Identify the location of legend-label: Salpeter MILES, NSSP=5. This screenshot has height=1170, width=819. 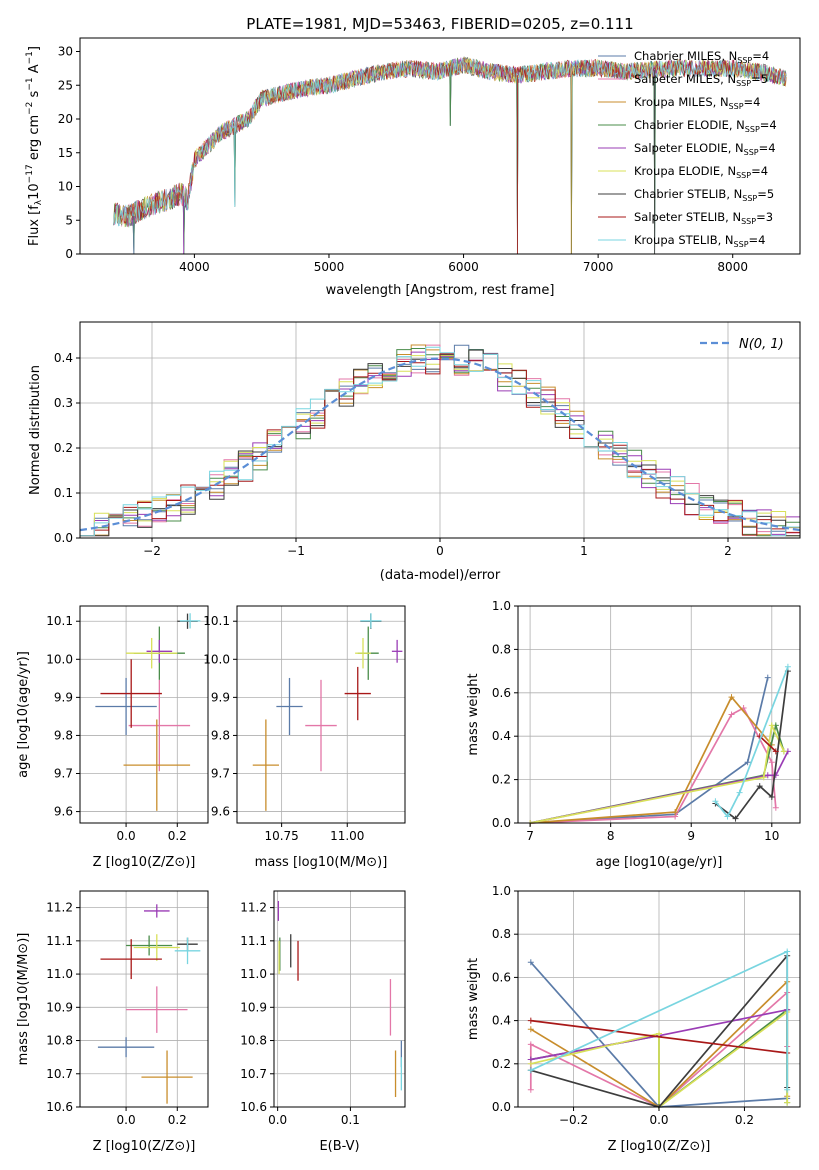
(701, 80).